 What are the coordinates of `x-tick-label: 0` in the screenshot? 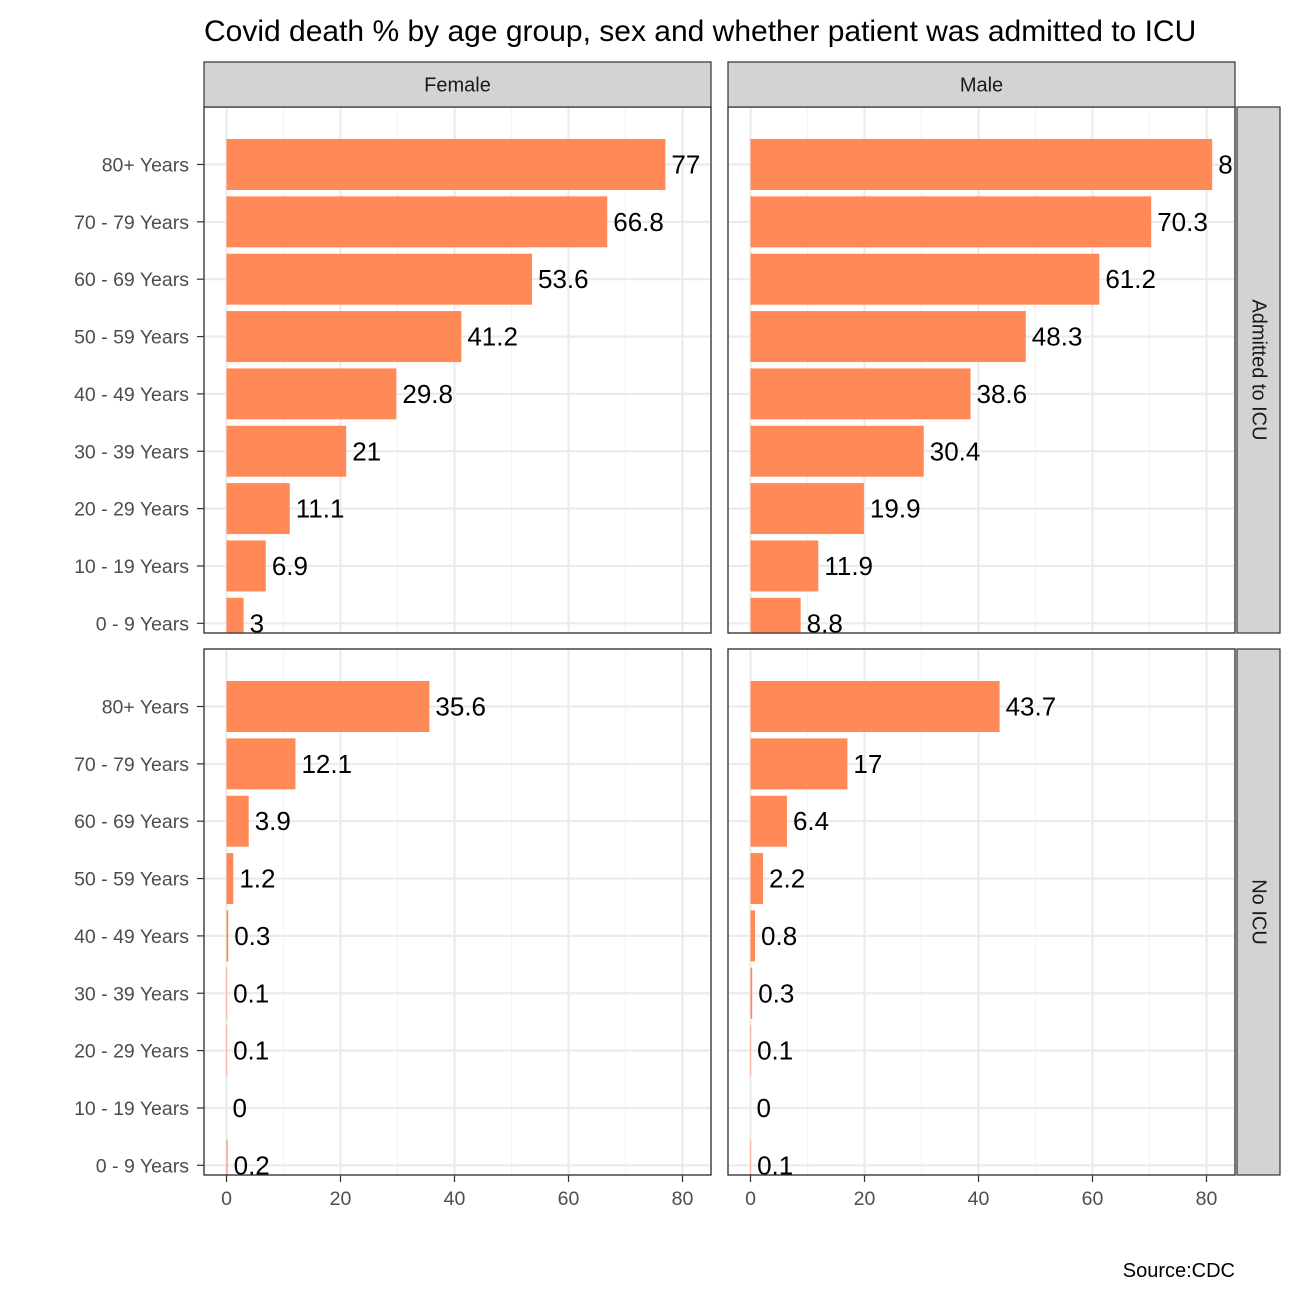 It's located at (750, 1199).